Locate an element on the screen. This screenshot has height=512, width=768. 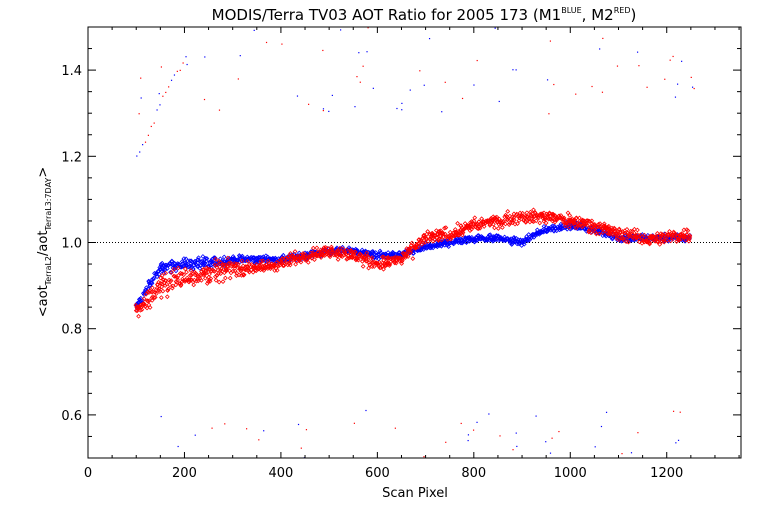
y-tick-label: 0.6 is located at coordinates (71, 416).